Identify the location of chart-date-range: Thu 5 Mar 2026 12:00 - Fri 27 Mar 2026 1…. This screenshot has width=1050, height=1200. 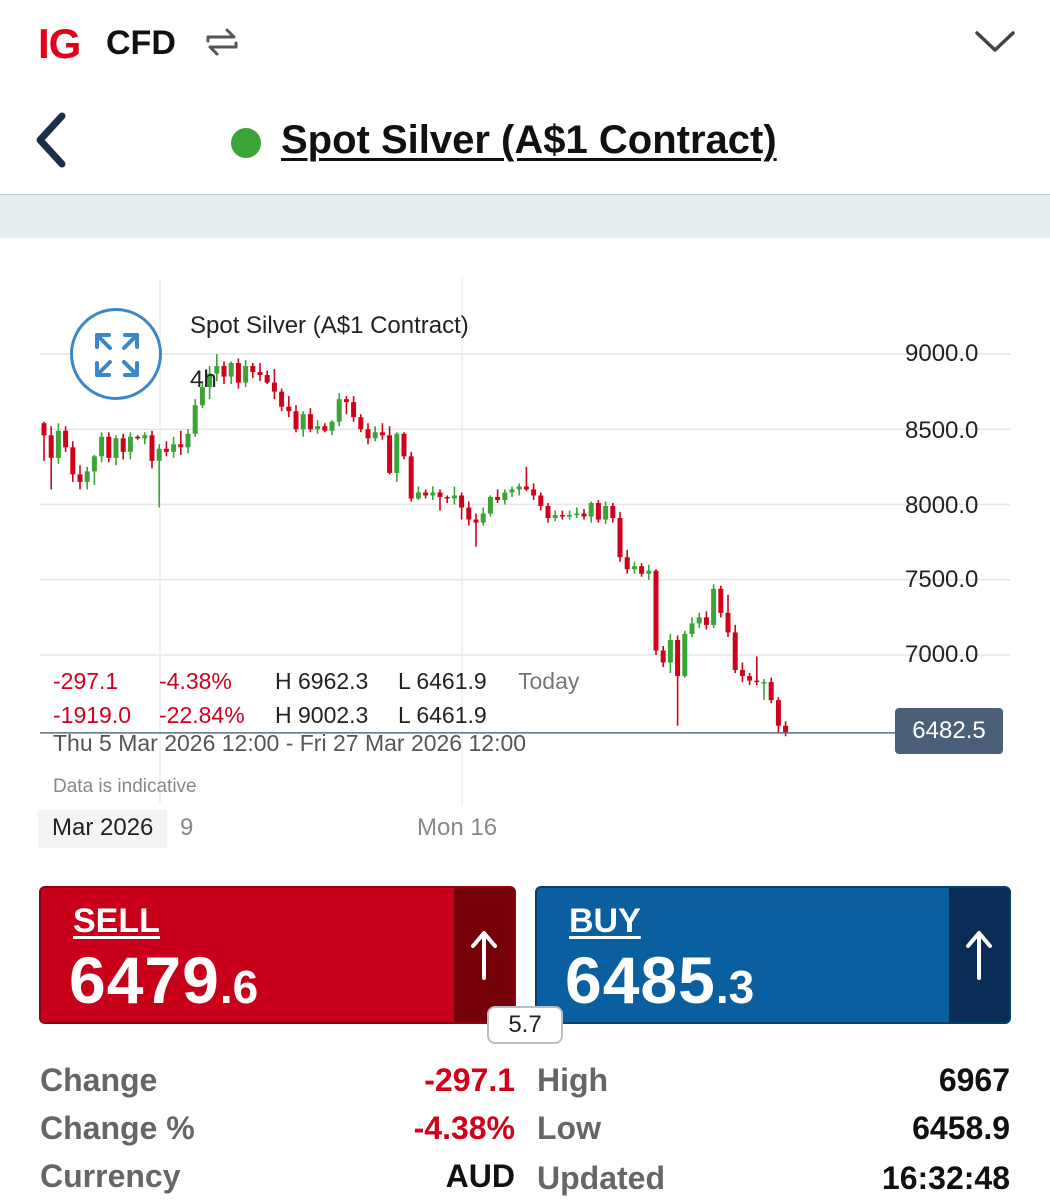
(290, 743).